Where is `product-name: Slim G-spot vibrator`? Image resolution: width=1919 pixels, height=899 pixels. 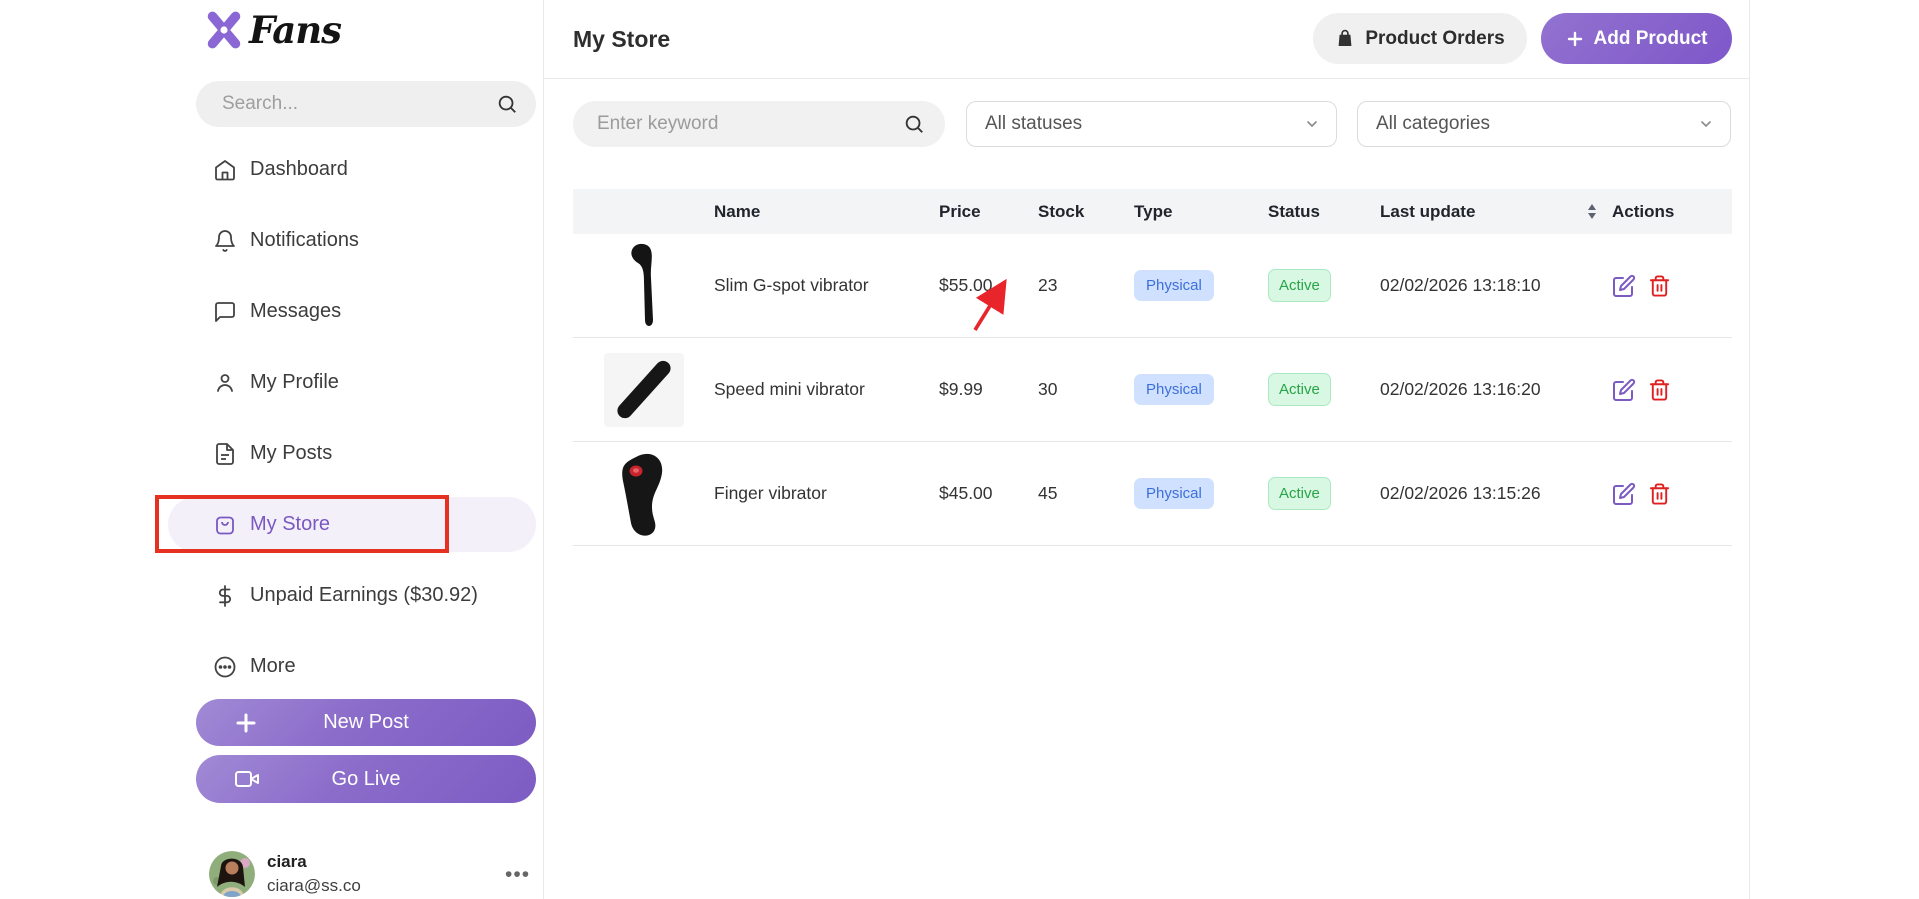 product-name: Slim G-spot vibrator is located at coordinates (791, 285).